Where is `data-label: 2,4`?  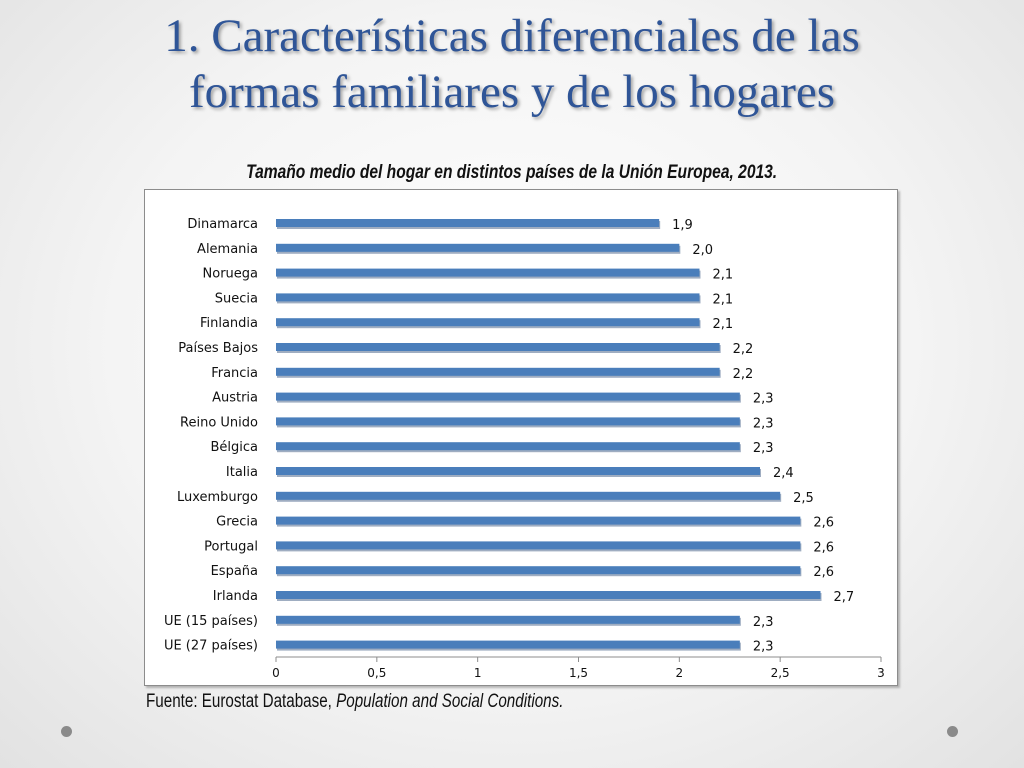
data-label: 2,4 is located at coordinates (783, 473).